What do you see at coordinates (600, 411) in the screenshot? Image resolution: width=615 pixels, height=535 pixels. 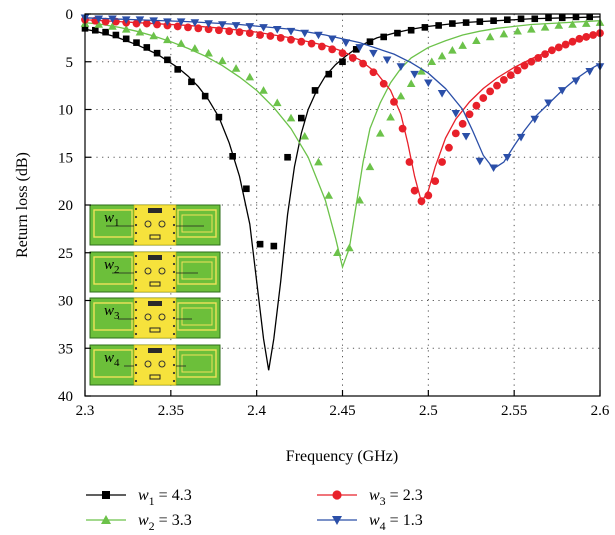 I see `x-tick-label: 2.6` at bounding box center [600, 411].